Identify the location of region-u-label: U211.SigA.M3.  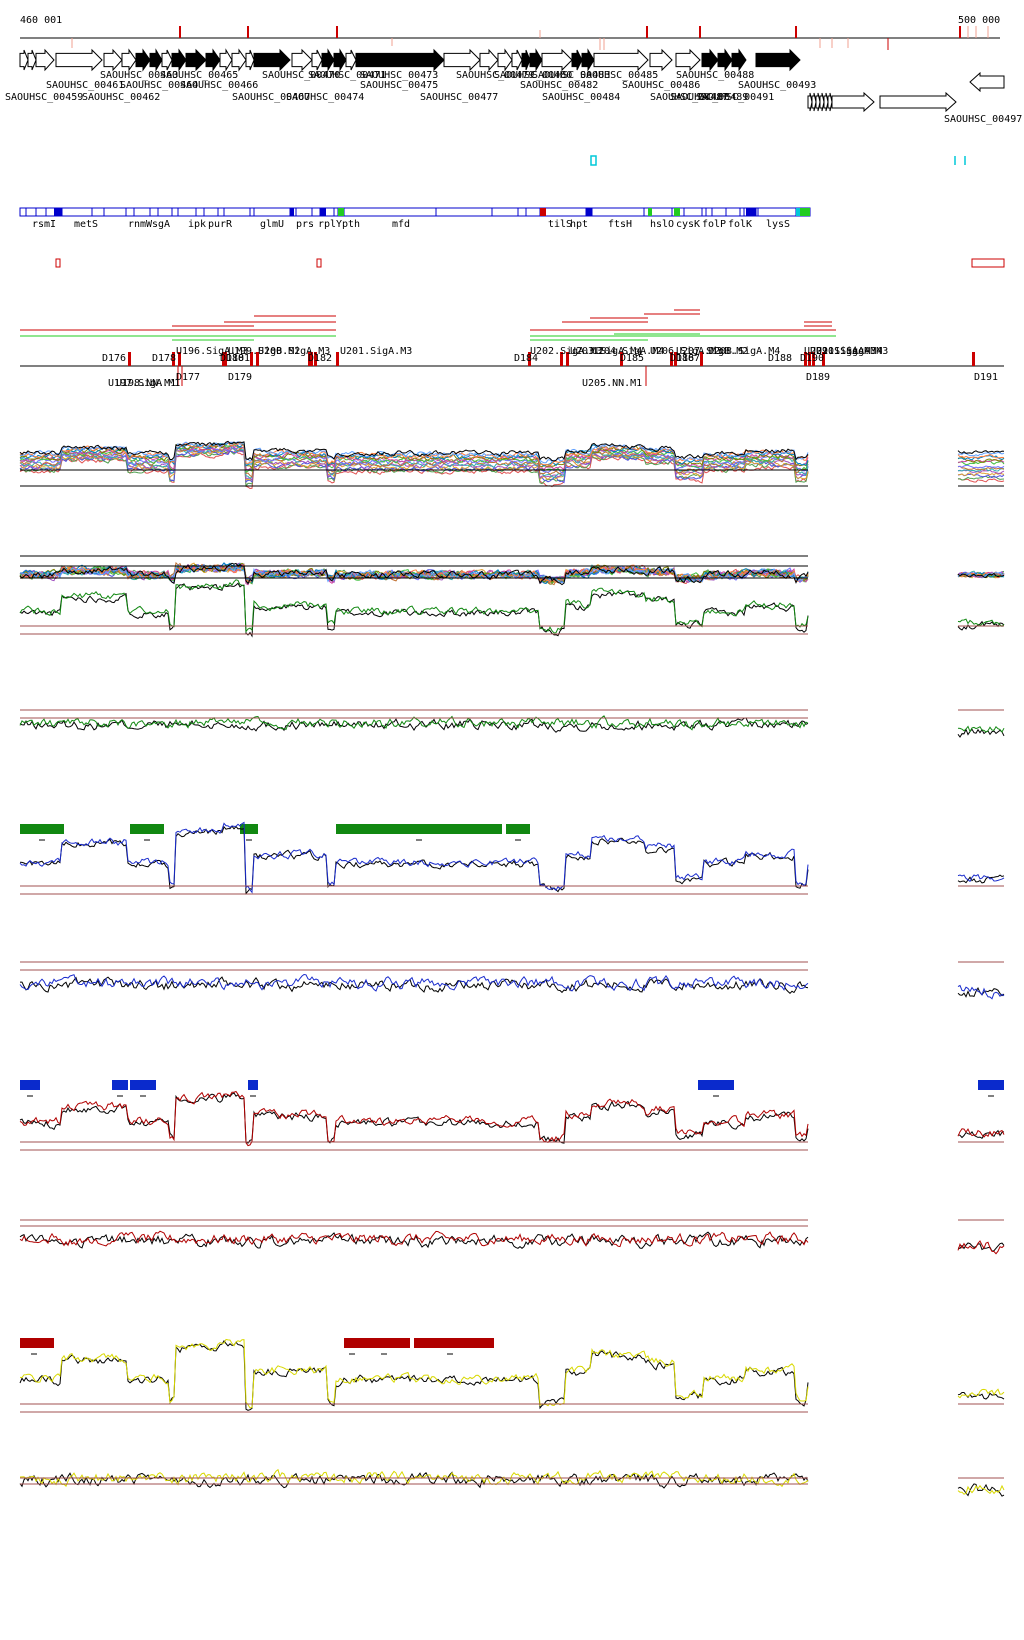
(852, 351).